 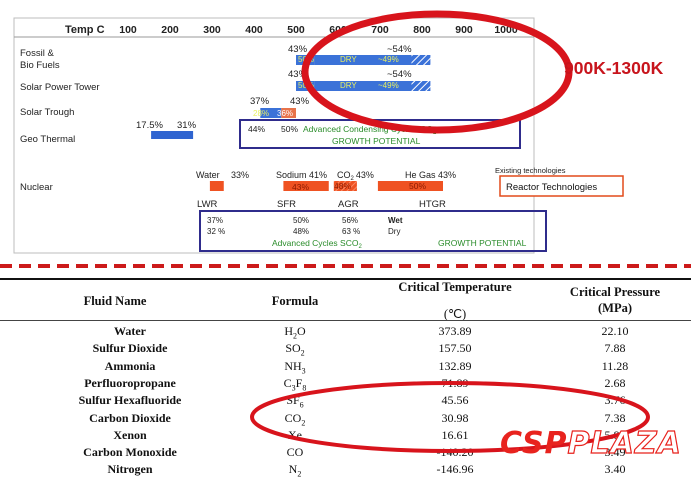 I want to click on reactor-agr: AGR, so click(x=348, y=204).